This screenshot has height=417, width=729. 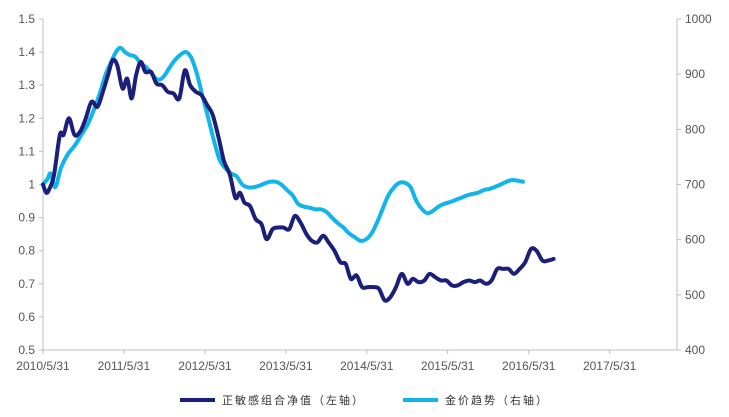 What do you see at coordinates (26, 52) in the screenshot?
I see `y-left-tick-label: 1.4` at bounding box center [26, 52].